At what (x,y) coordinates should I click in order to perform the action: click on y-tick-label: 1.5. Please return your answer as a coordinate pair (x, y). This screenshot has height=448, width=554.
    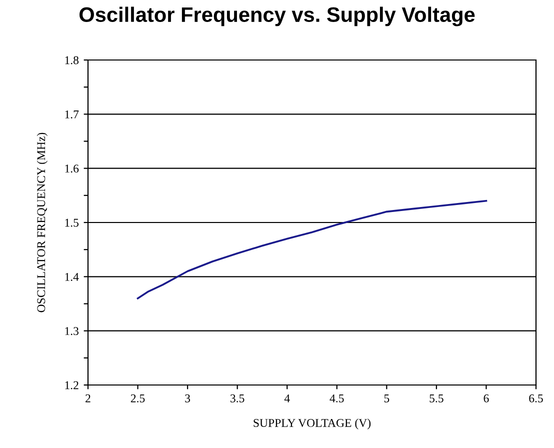
    Looking at the image, I should click on (72, 222).